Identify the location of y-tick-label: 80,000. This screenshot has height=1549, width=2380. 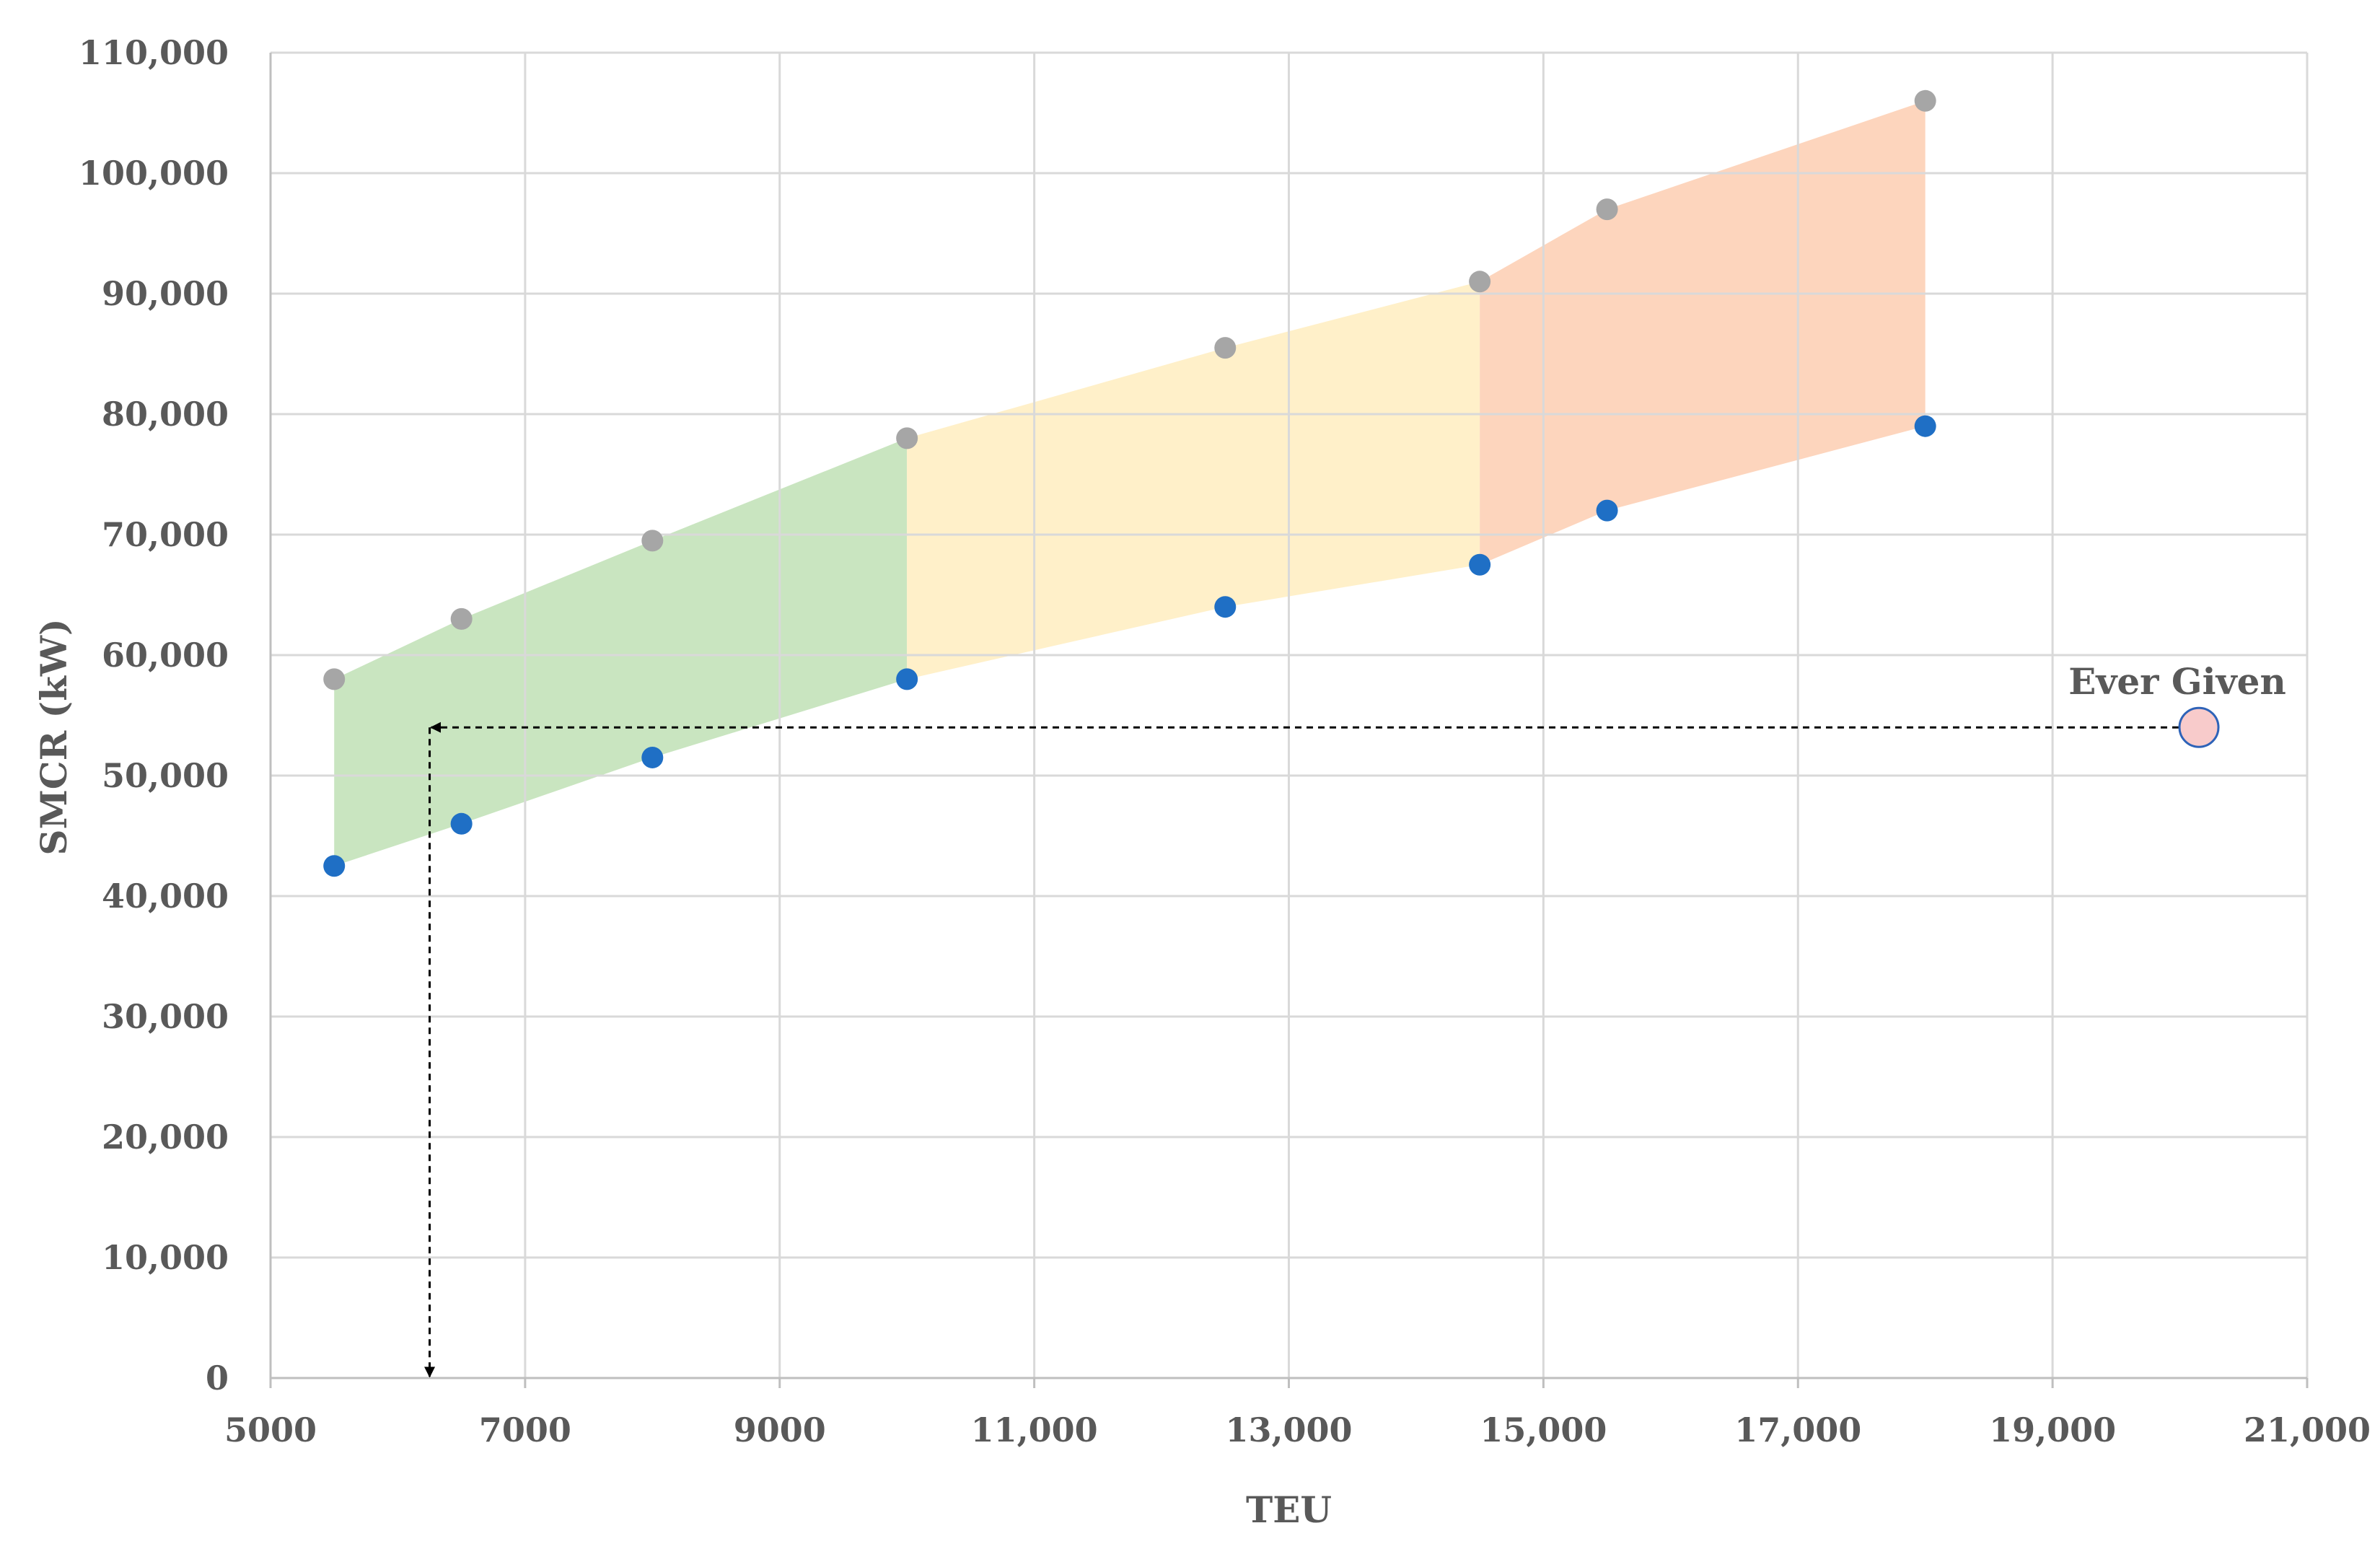
(165, 415).